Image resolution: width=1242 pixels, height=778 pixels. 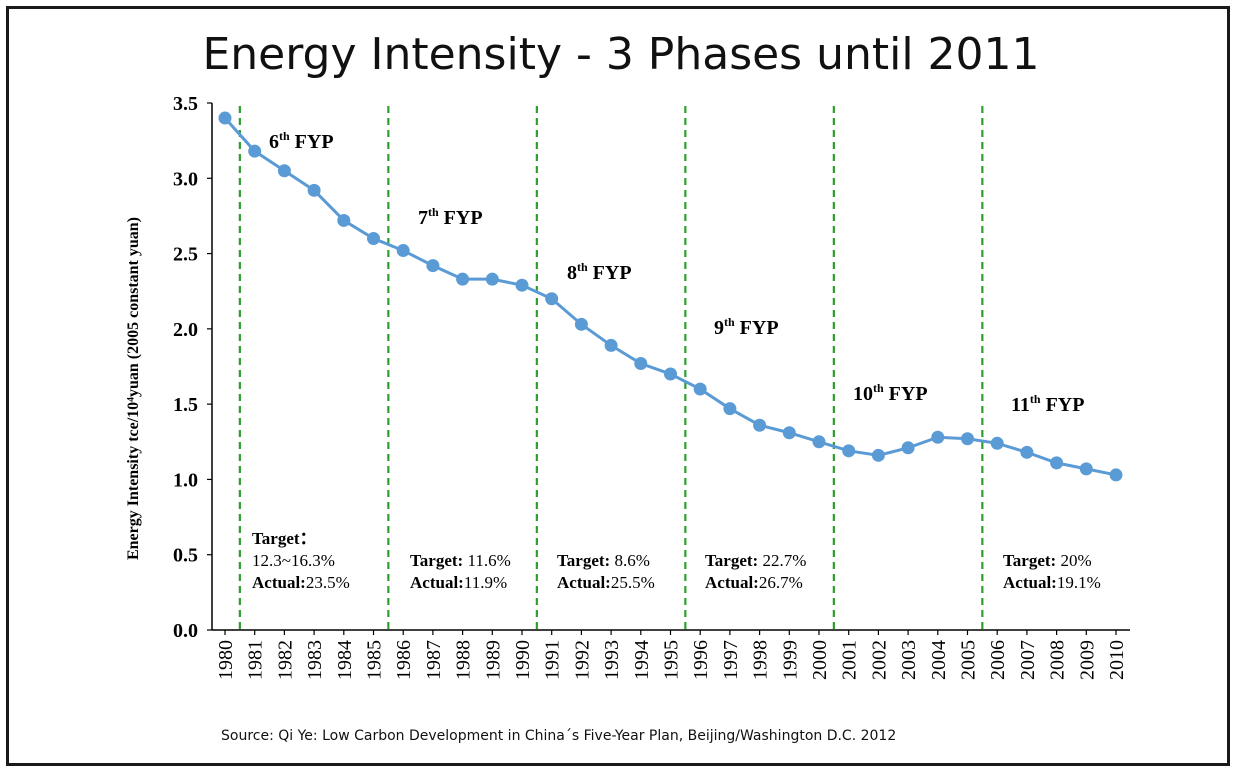 What do you see at coordinates (345, 660) in the screenshot?
I see `x-tick-label: 1984` at bounding box center [345, 660].